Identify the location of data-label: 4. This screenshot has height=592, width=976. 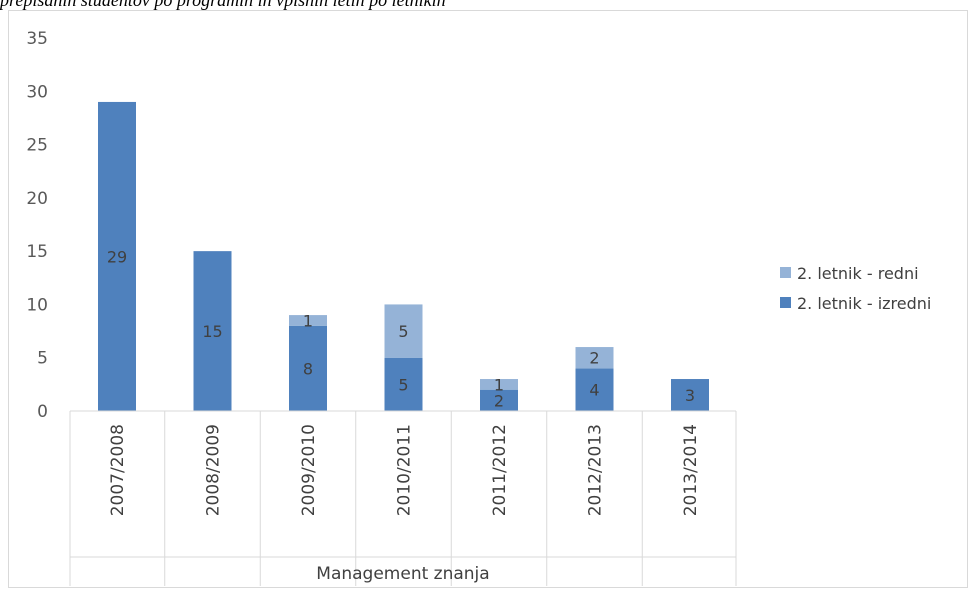
(594, 390).